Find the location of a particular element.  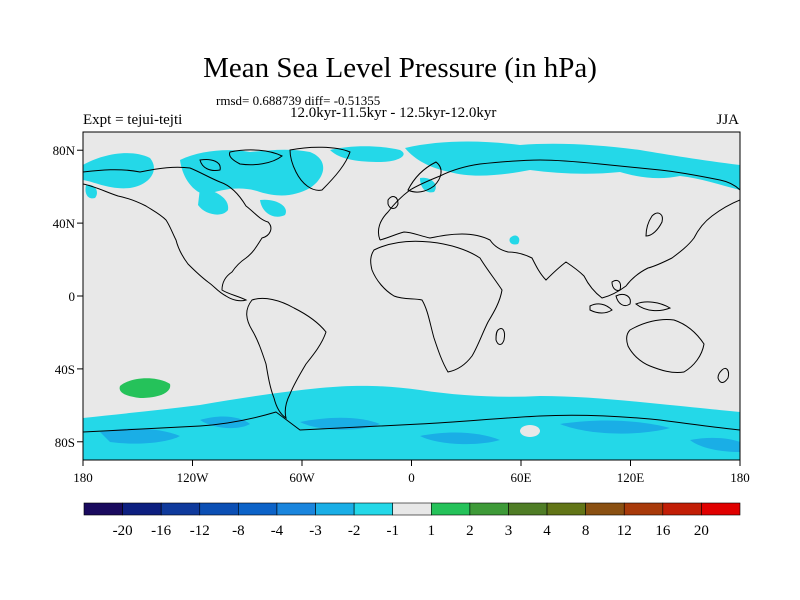

coast-australia is located at coordinates (665, 346).